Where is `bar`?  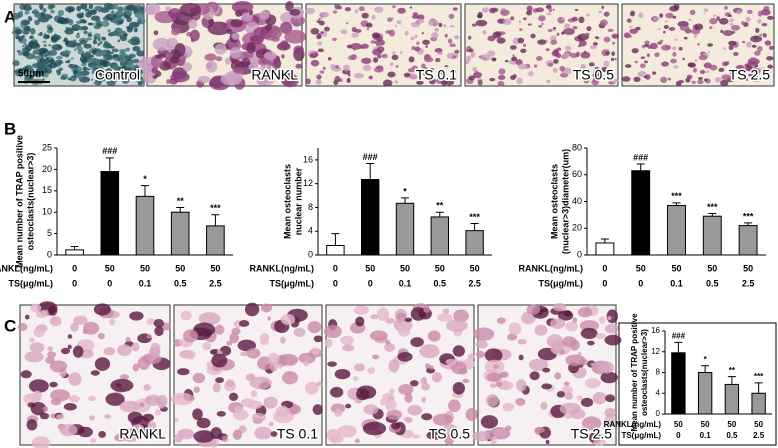
bar is located at coordinates (215, 240).